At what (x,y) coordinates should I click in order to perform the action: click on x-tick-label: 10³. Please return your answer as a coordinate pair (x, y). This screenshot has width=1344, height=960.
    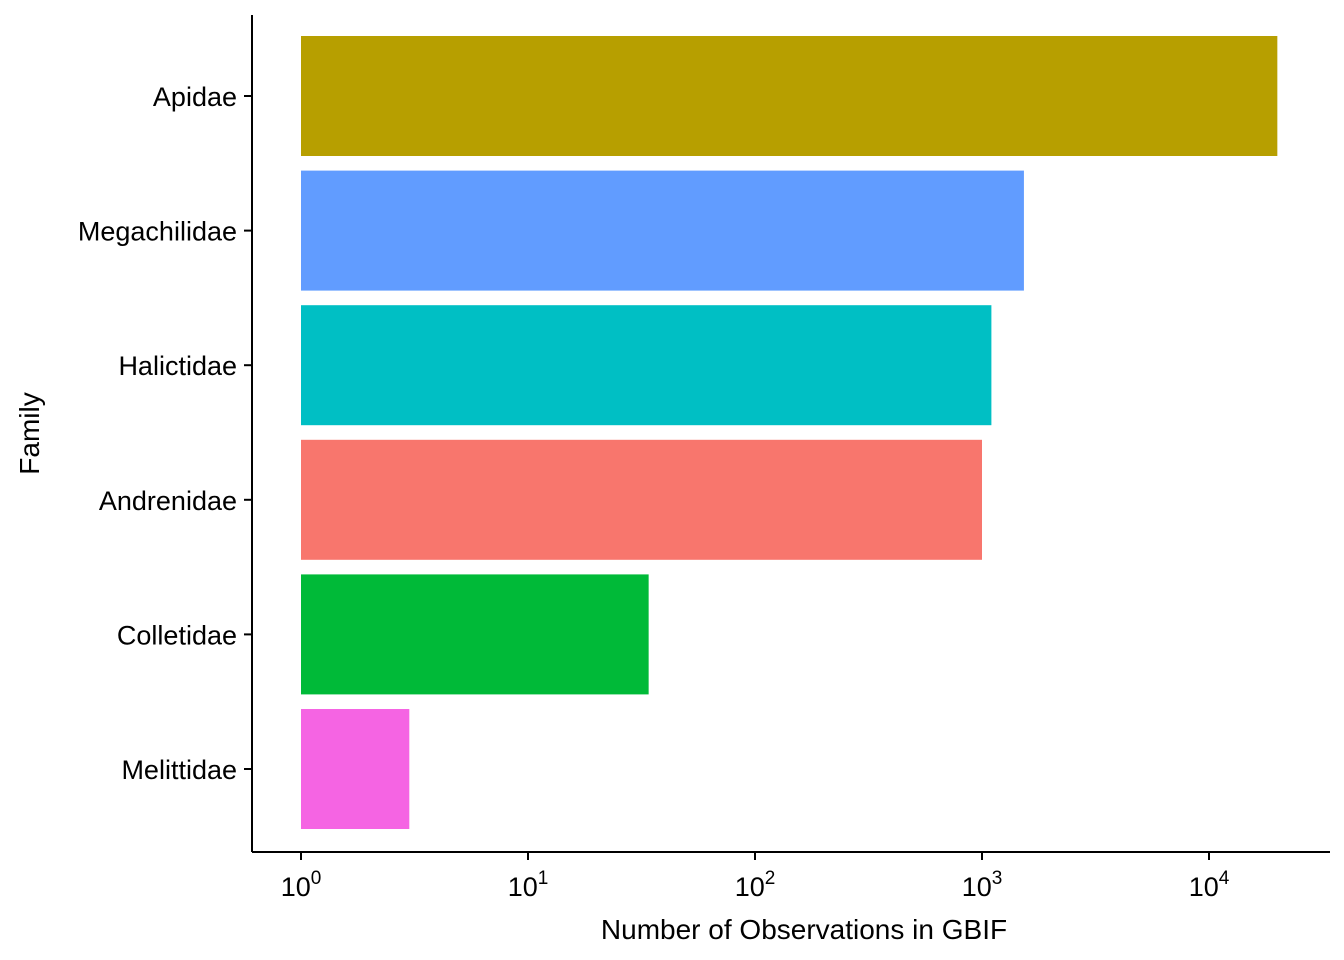
    Looking at the image, I should click on (982, 885).